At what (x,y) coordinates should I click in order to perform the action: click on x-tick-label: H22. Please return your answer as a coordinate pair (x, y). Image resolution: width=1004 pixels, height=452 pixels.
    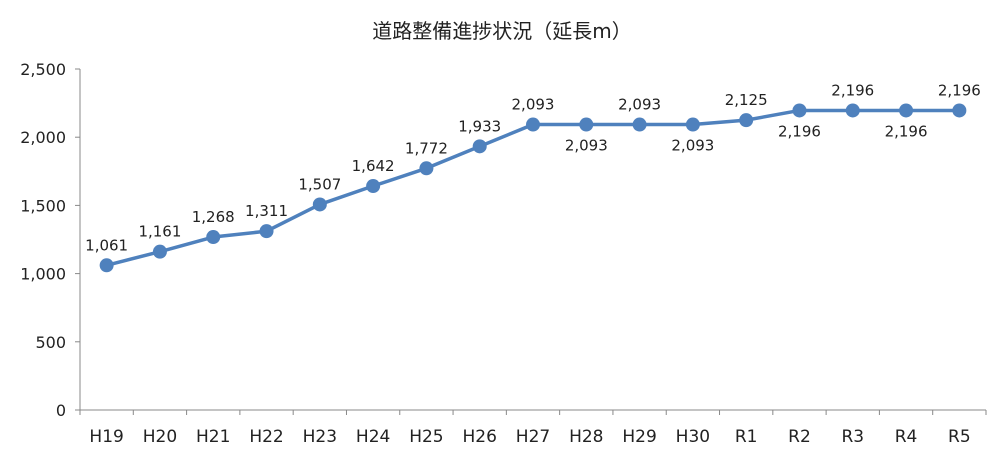
    Looking at the image, I should click on (266, 437).